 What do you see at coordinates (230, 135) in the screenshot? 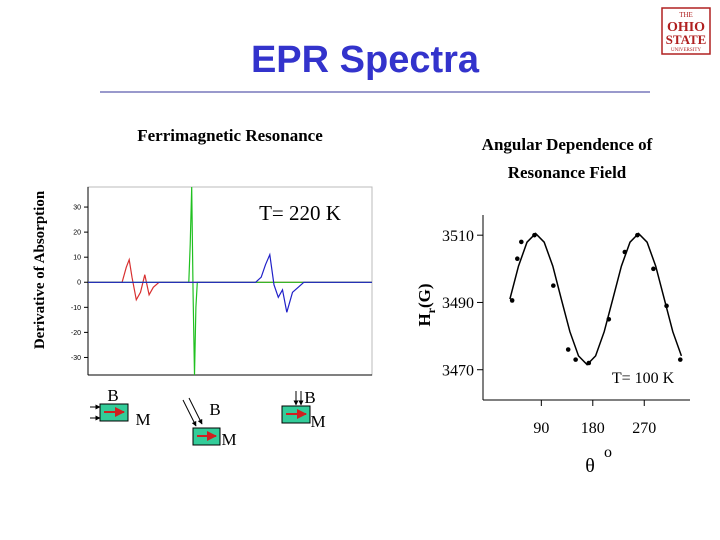
I see `chart-title: Ferrimagnetic Resonance` at bounding box center [230, 135].